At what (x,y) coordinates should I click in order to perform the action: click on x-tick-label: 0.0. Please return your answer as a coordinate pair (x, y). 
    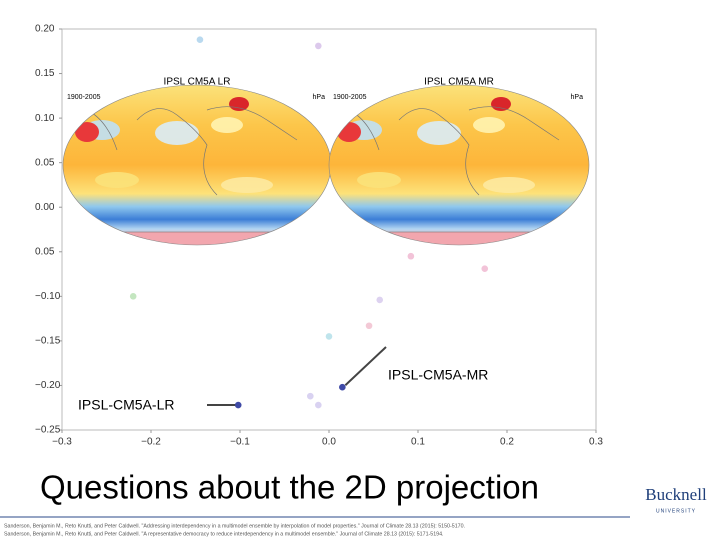
    Looking at the image, I should click on (329, 442).